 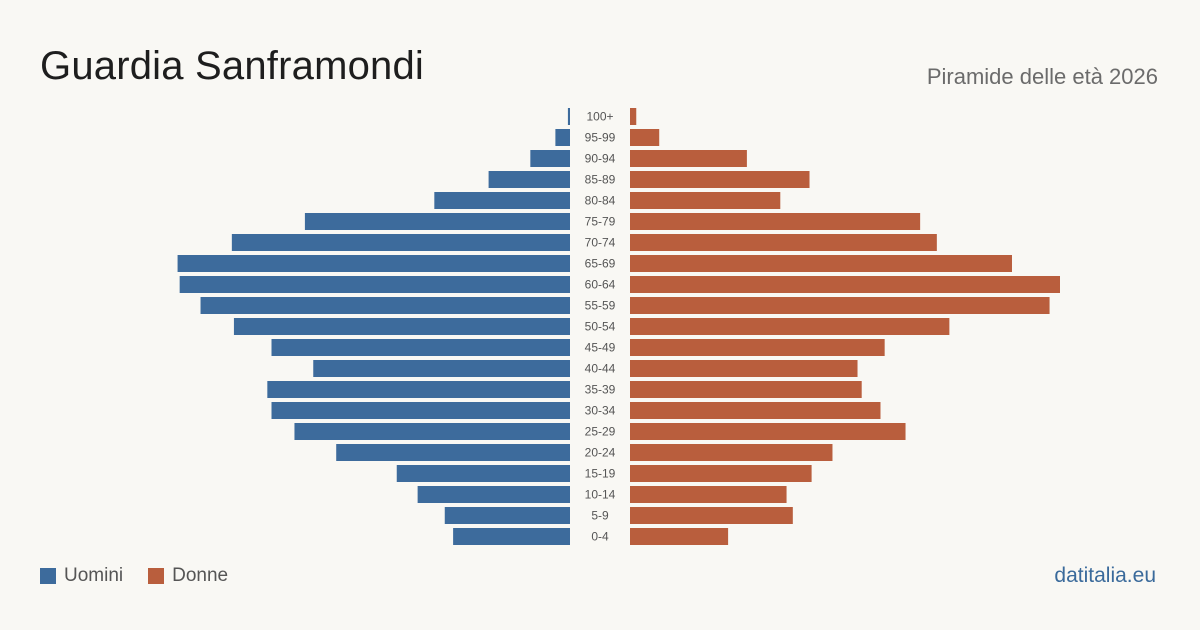 What do you see at coordinates (600, 537) in the screenshot?
I see `age-label-0-4: 0-4` at bounding box center [600, 537].